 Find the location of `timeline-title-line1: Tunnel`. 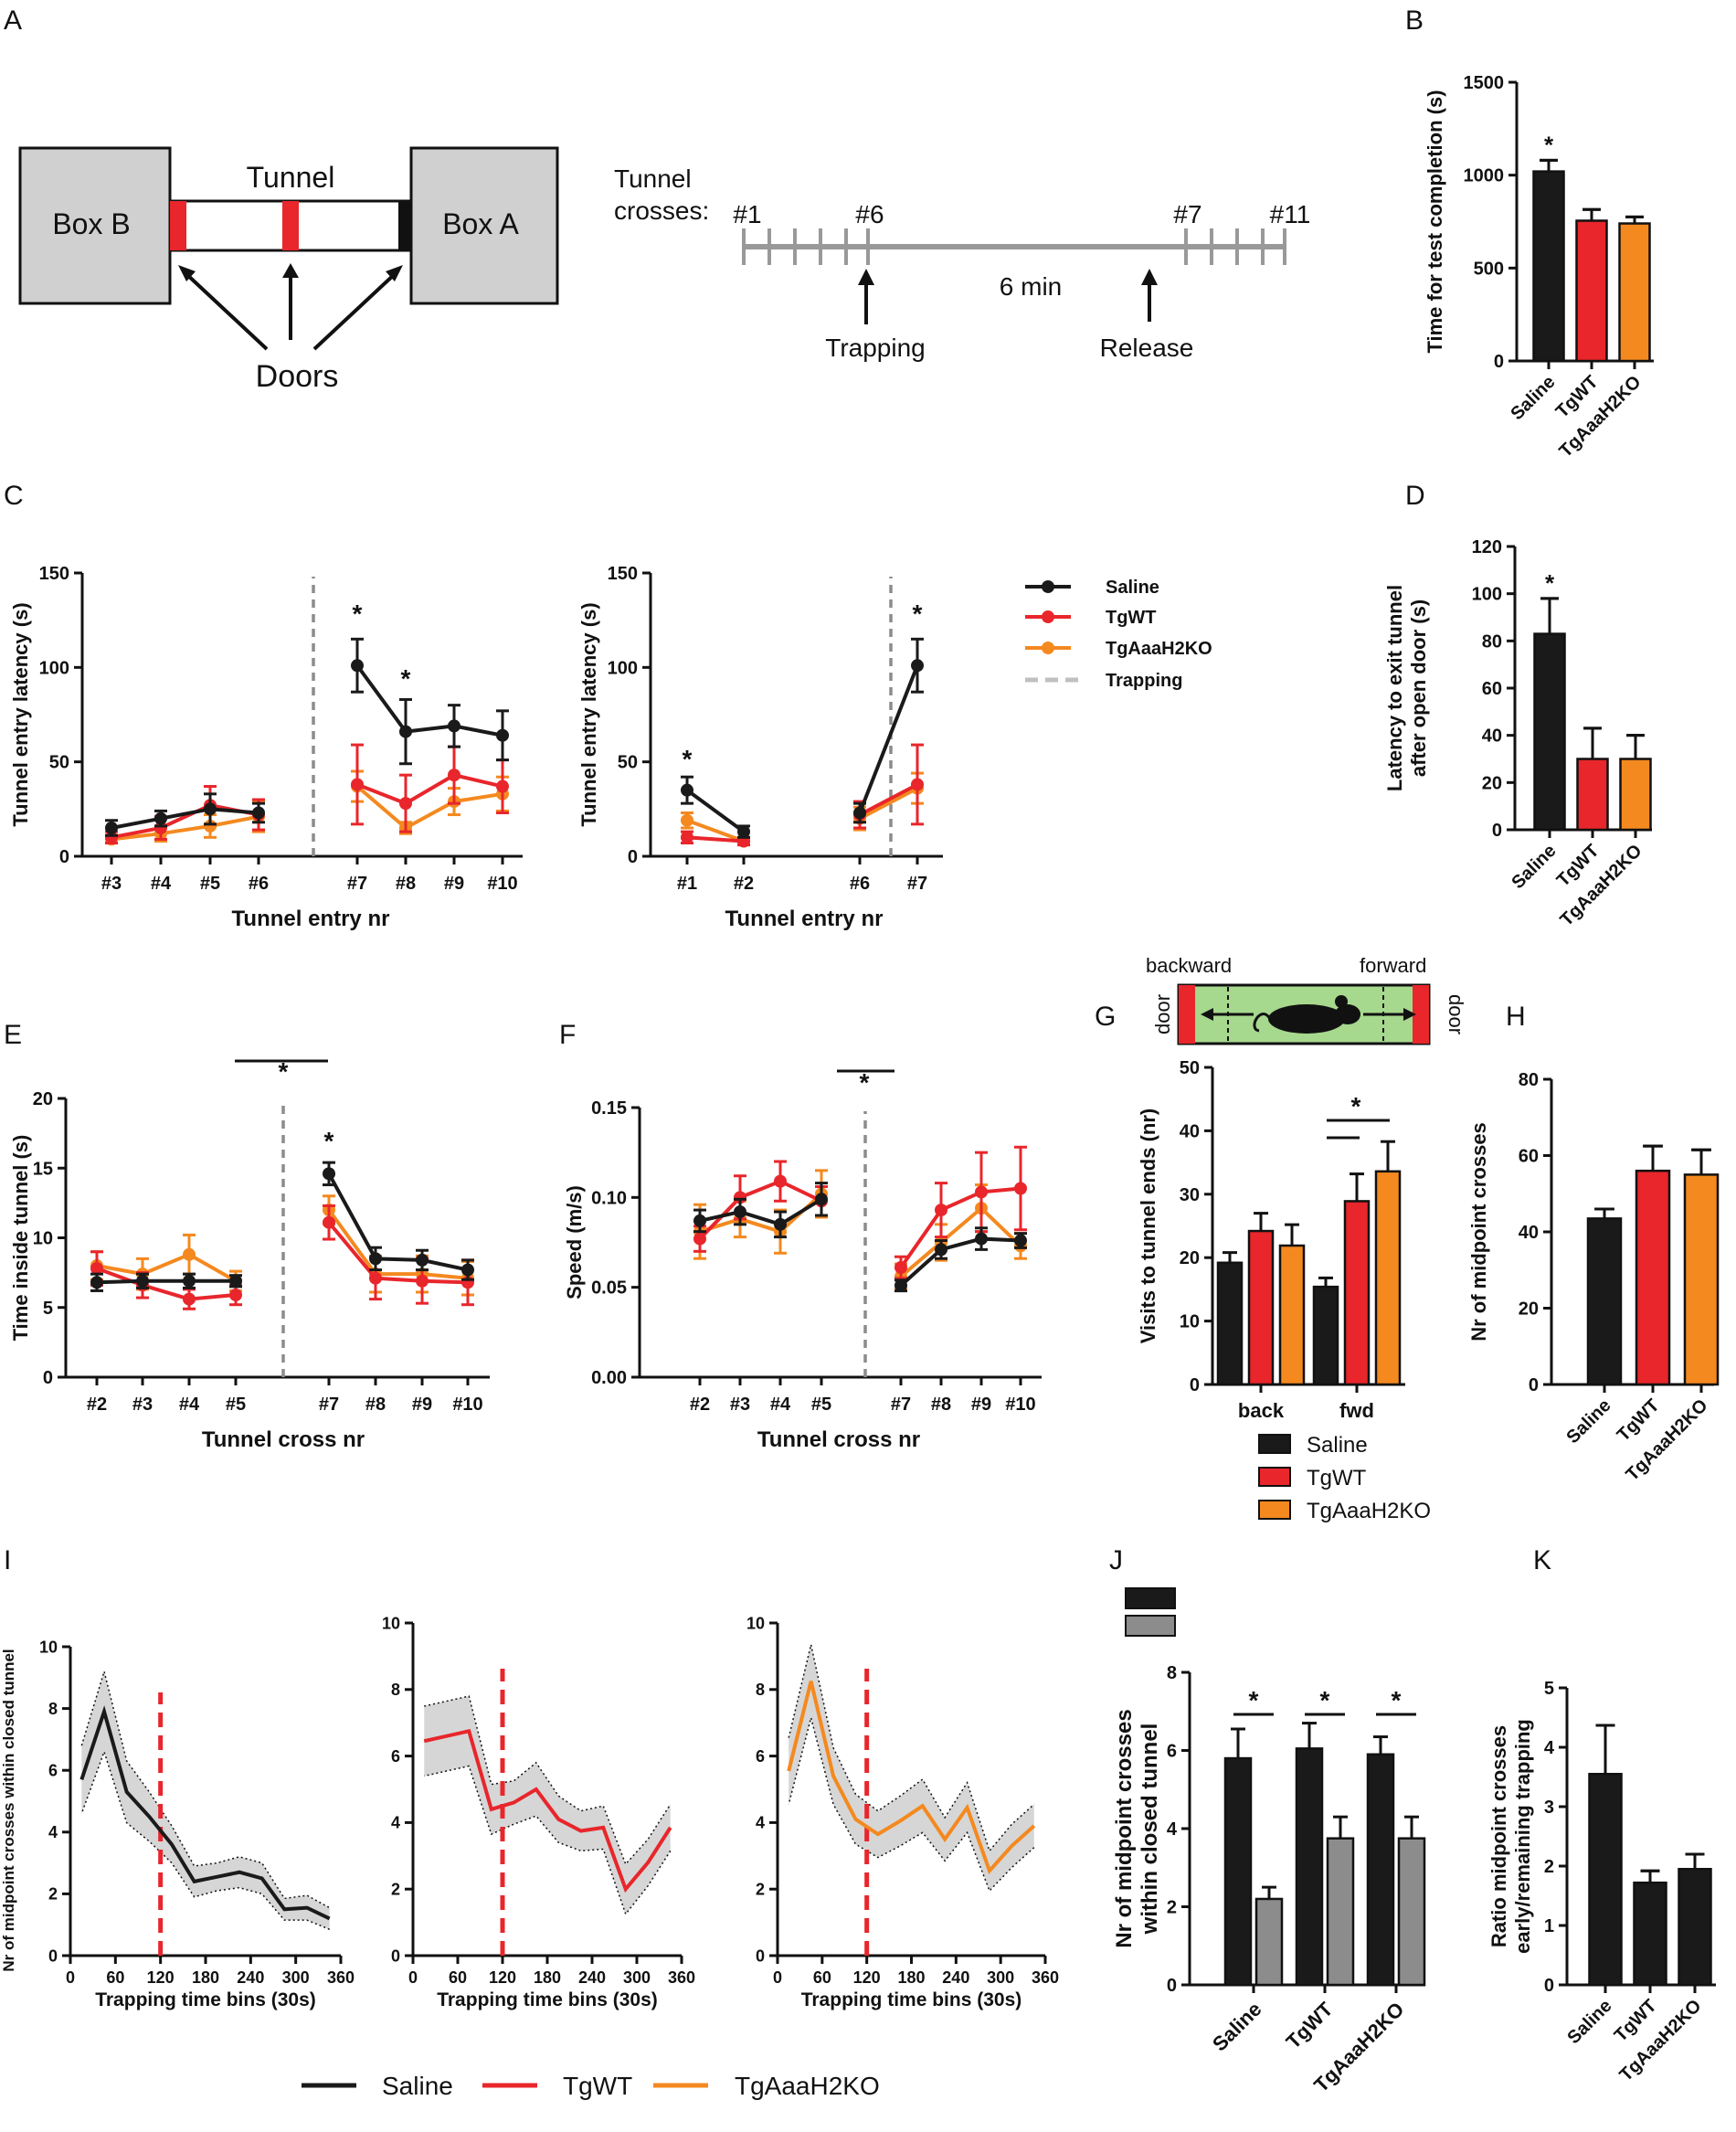

timeline-title-line1: Tunnel is located at coordinates (653, 178).